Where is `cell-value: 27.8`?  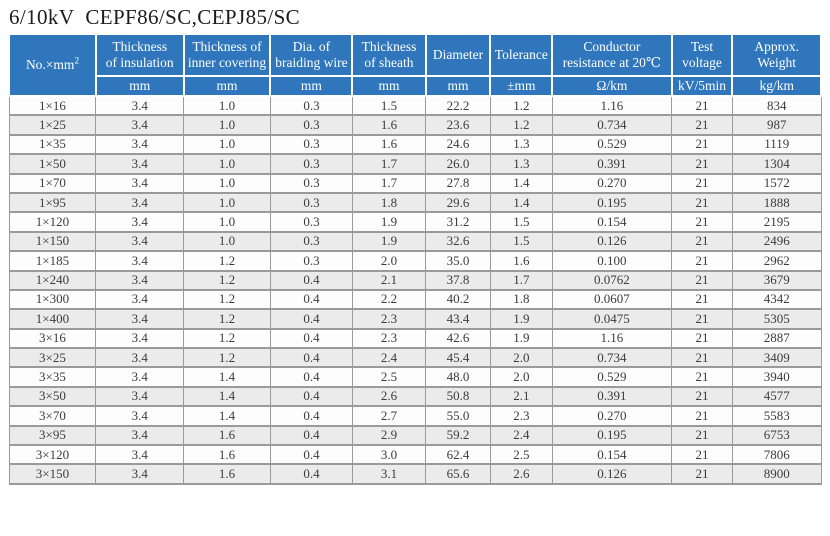 cell-value: 27.8 is located at coordinates (458, 182).